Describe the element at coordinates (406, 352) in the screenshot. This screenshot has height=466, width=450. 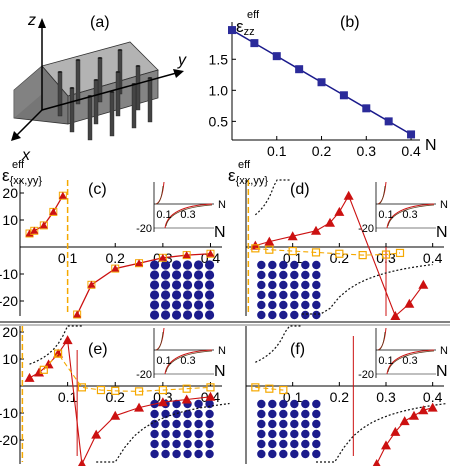
I see `inset-curve-secondary` at that location.